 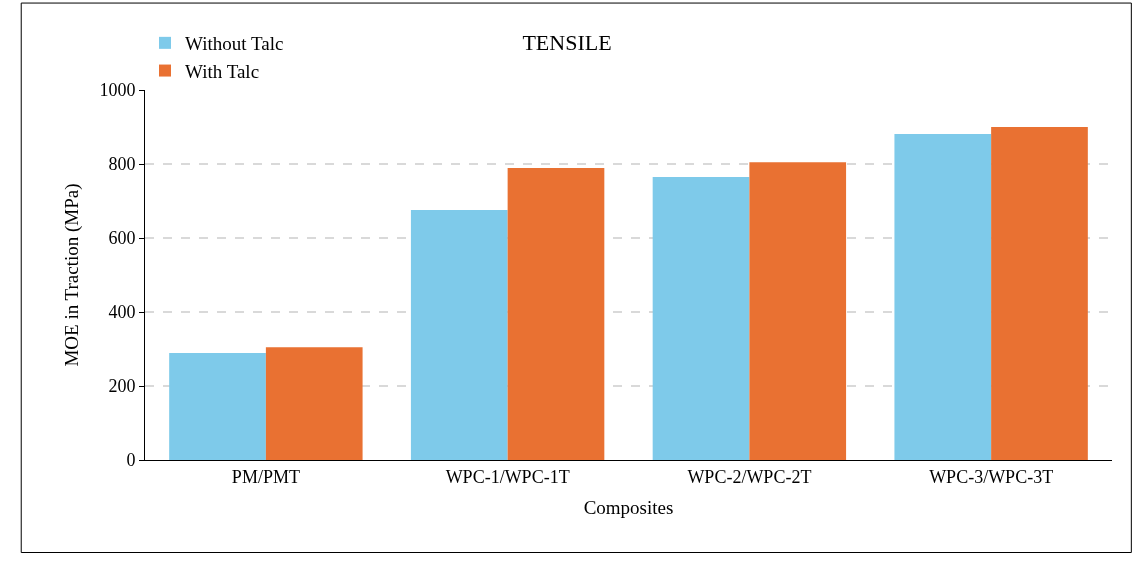 I want to click on y-tick-label: 800, so click(x=122, y=164).